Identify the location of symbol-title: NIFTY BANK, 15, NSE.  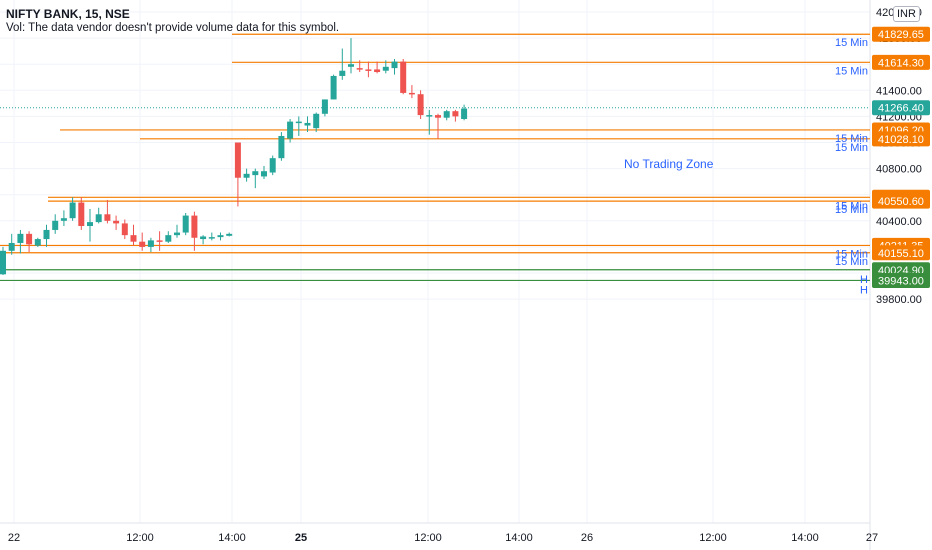
(68, 14).